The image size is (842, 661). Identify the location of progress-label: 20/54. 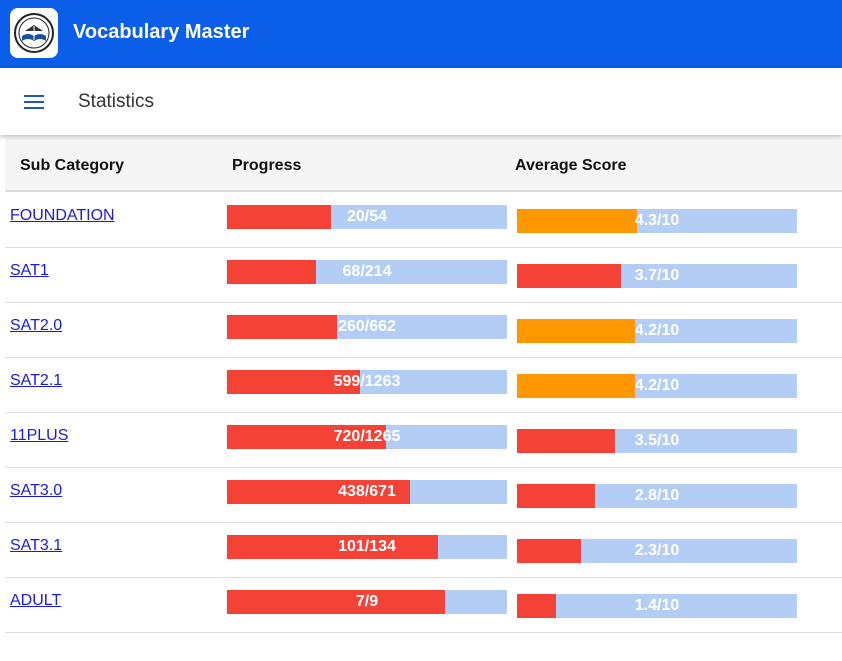
(367, 216).